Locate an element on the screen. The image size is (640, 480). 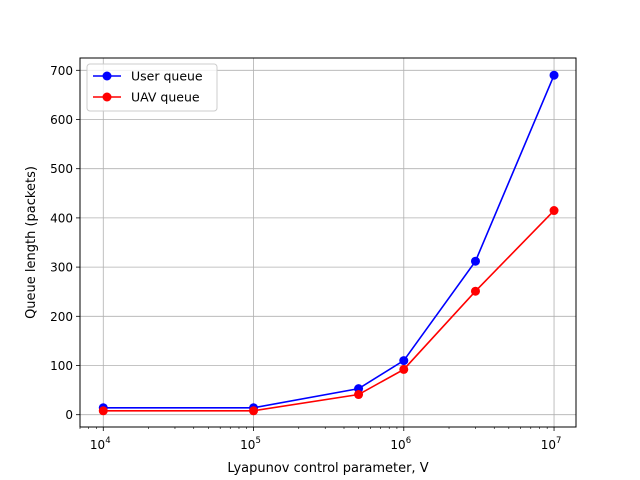
y-tick-label: 300 is located at coordinates (61, 268).